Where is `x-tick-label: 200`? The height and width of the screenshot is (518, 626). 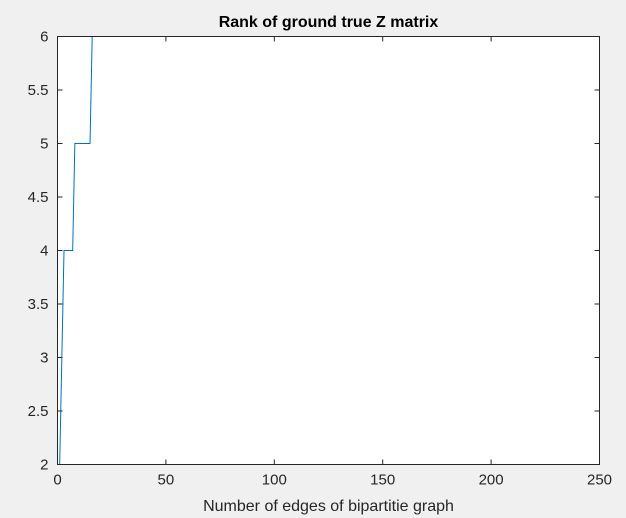
x-tick-label: 200 is located at coordinates (491, 480).